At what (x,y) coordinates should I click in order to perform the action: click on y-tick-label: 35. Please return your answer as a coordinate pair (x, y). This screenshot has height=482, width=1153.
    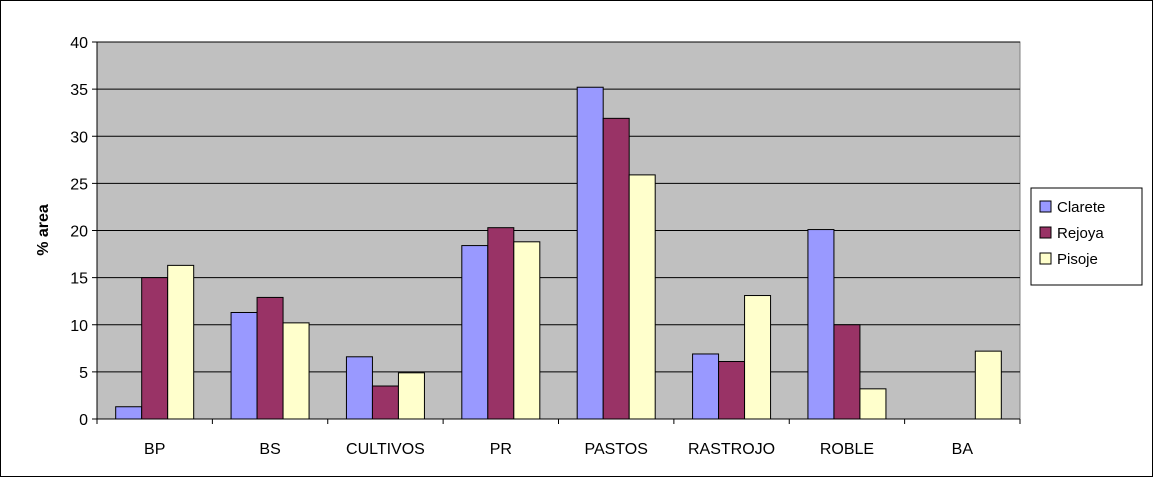
    Looking at the image, I should click on (79, 90).